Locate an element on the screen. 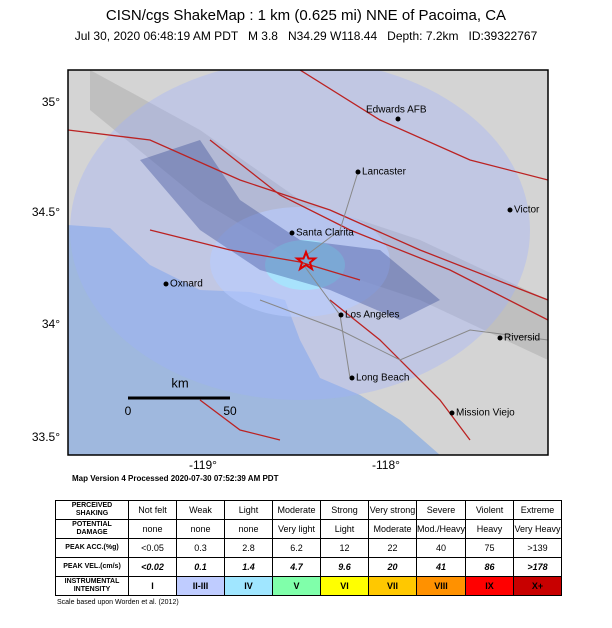 The width and height of the screenshot is (612, 628). place-label: Los Angeles is located at coordinates (372, 315).